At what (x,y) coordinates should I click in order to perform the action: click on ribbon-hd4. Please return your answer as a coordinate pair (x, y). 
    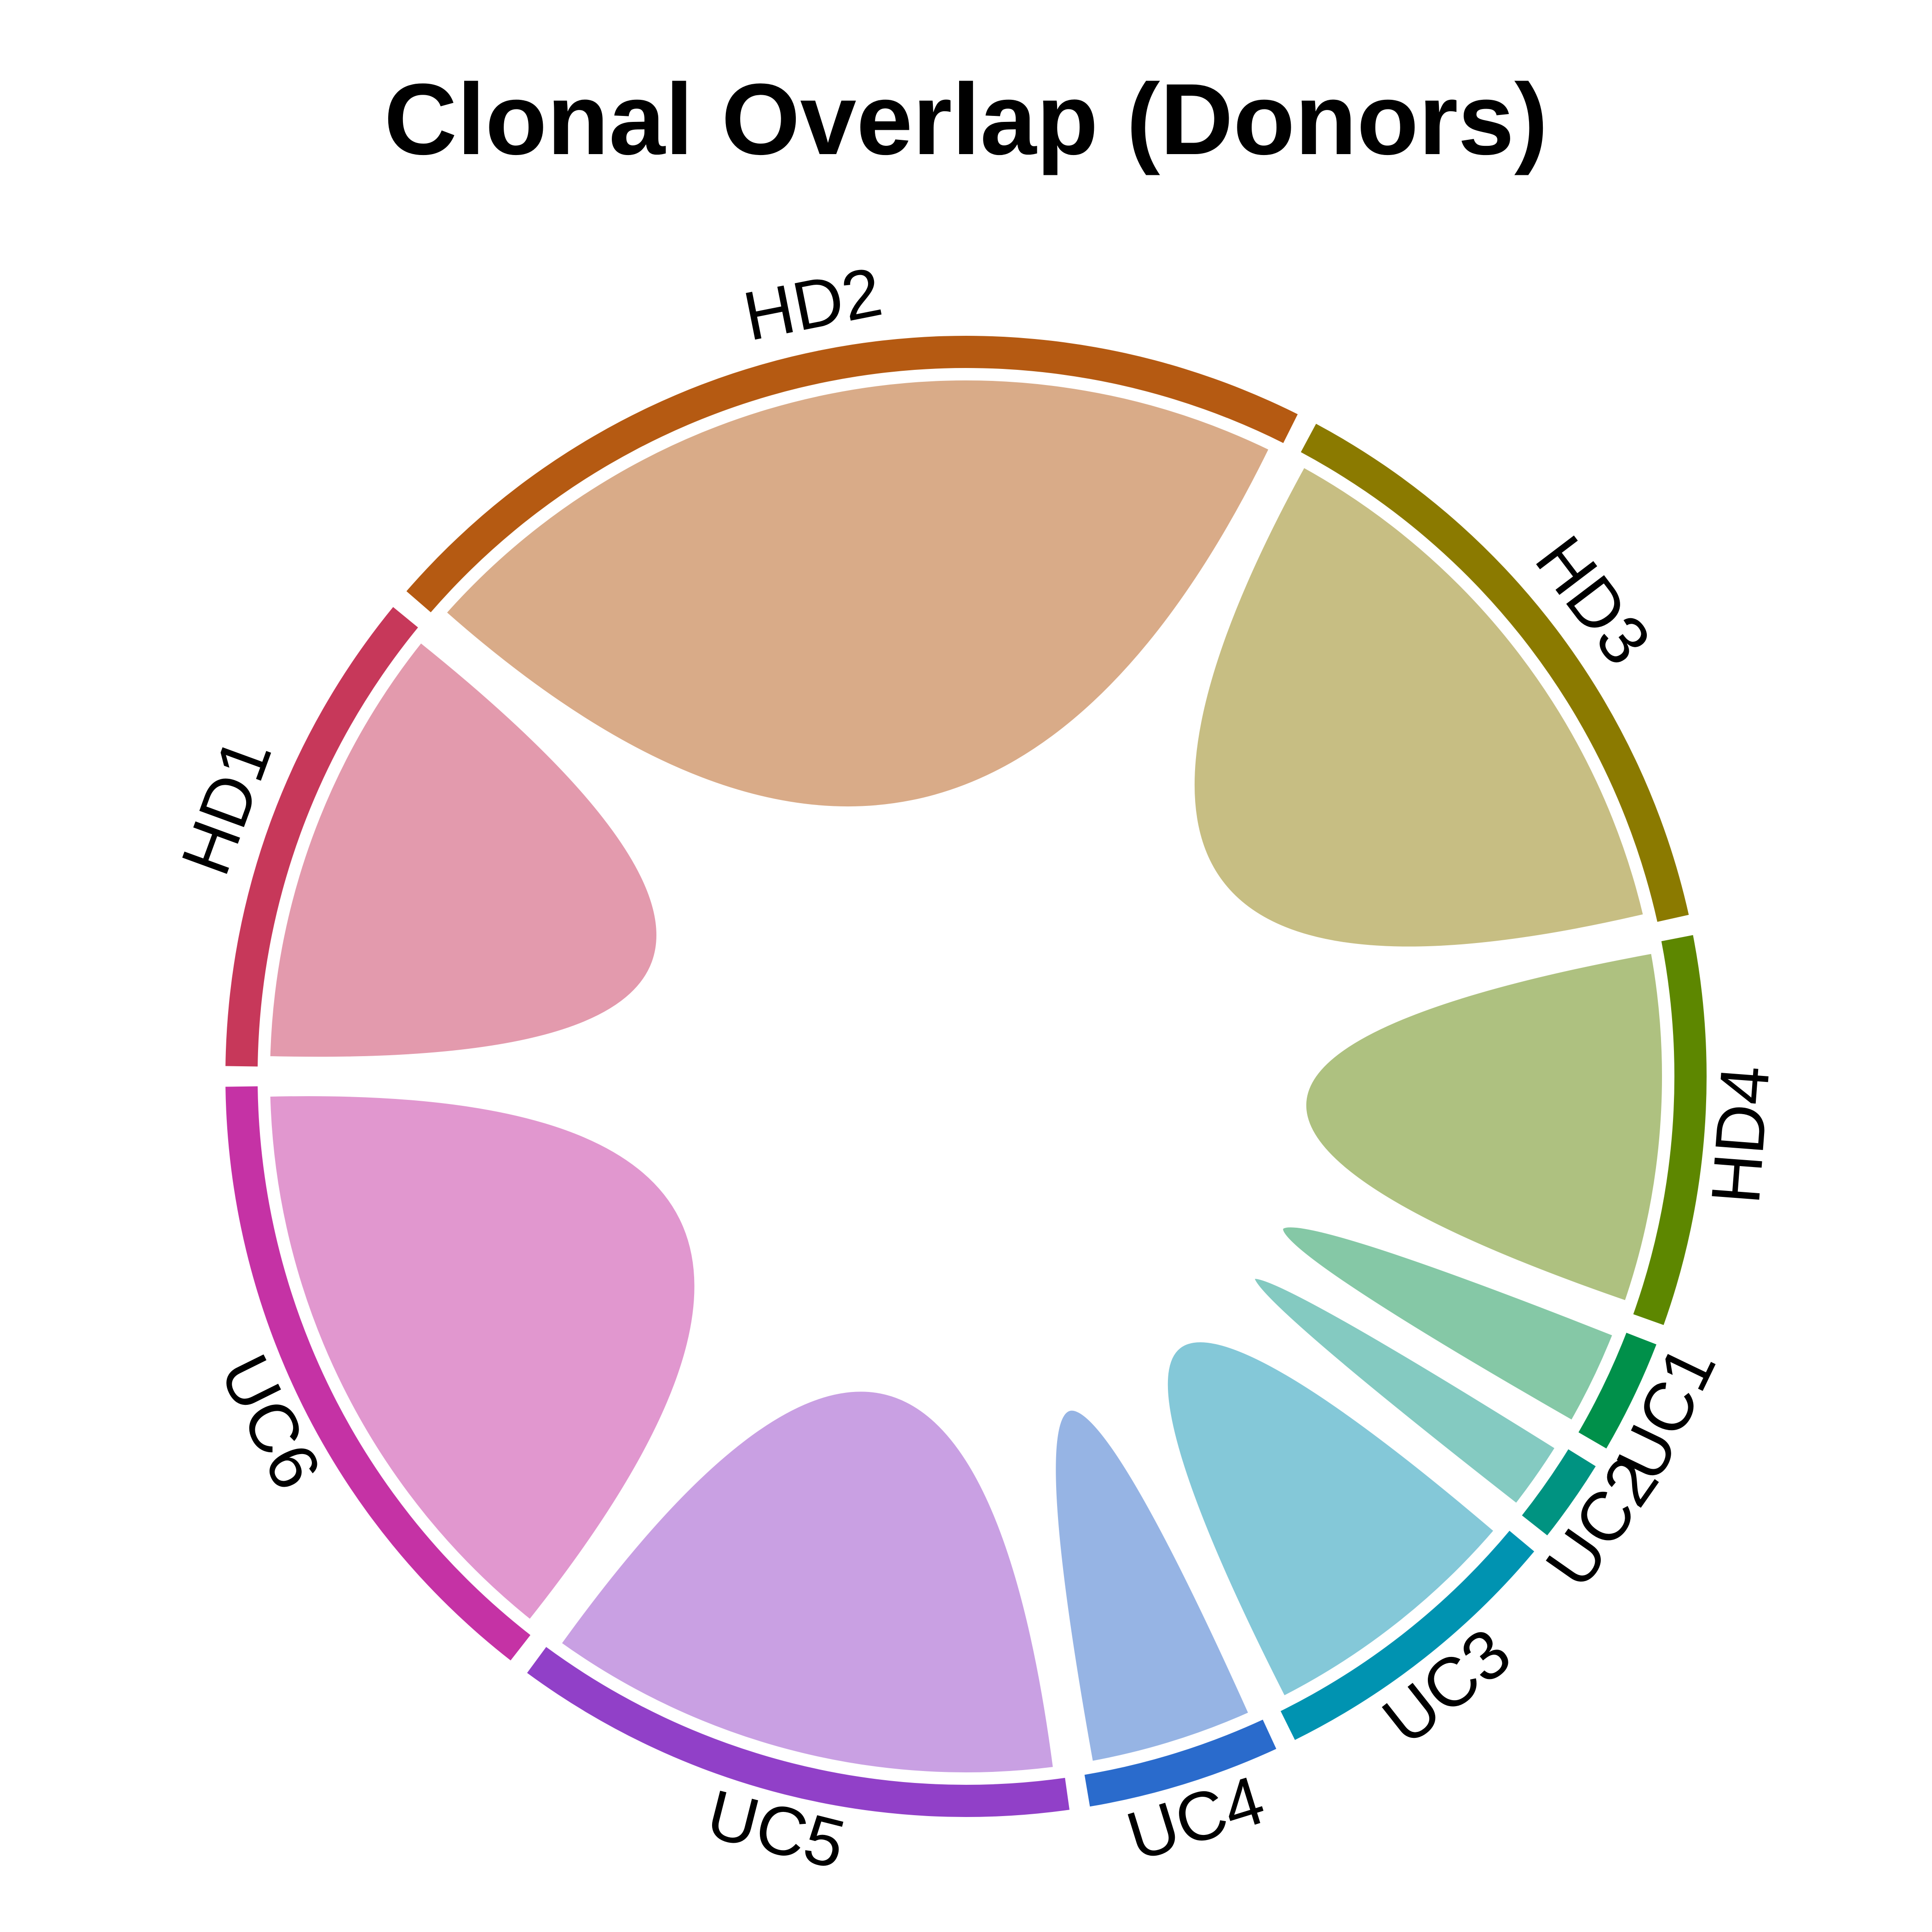
    Looking at the image, I should click on (1484, 1127).